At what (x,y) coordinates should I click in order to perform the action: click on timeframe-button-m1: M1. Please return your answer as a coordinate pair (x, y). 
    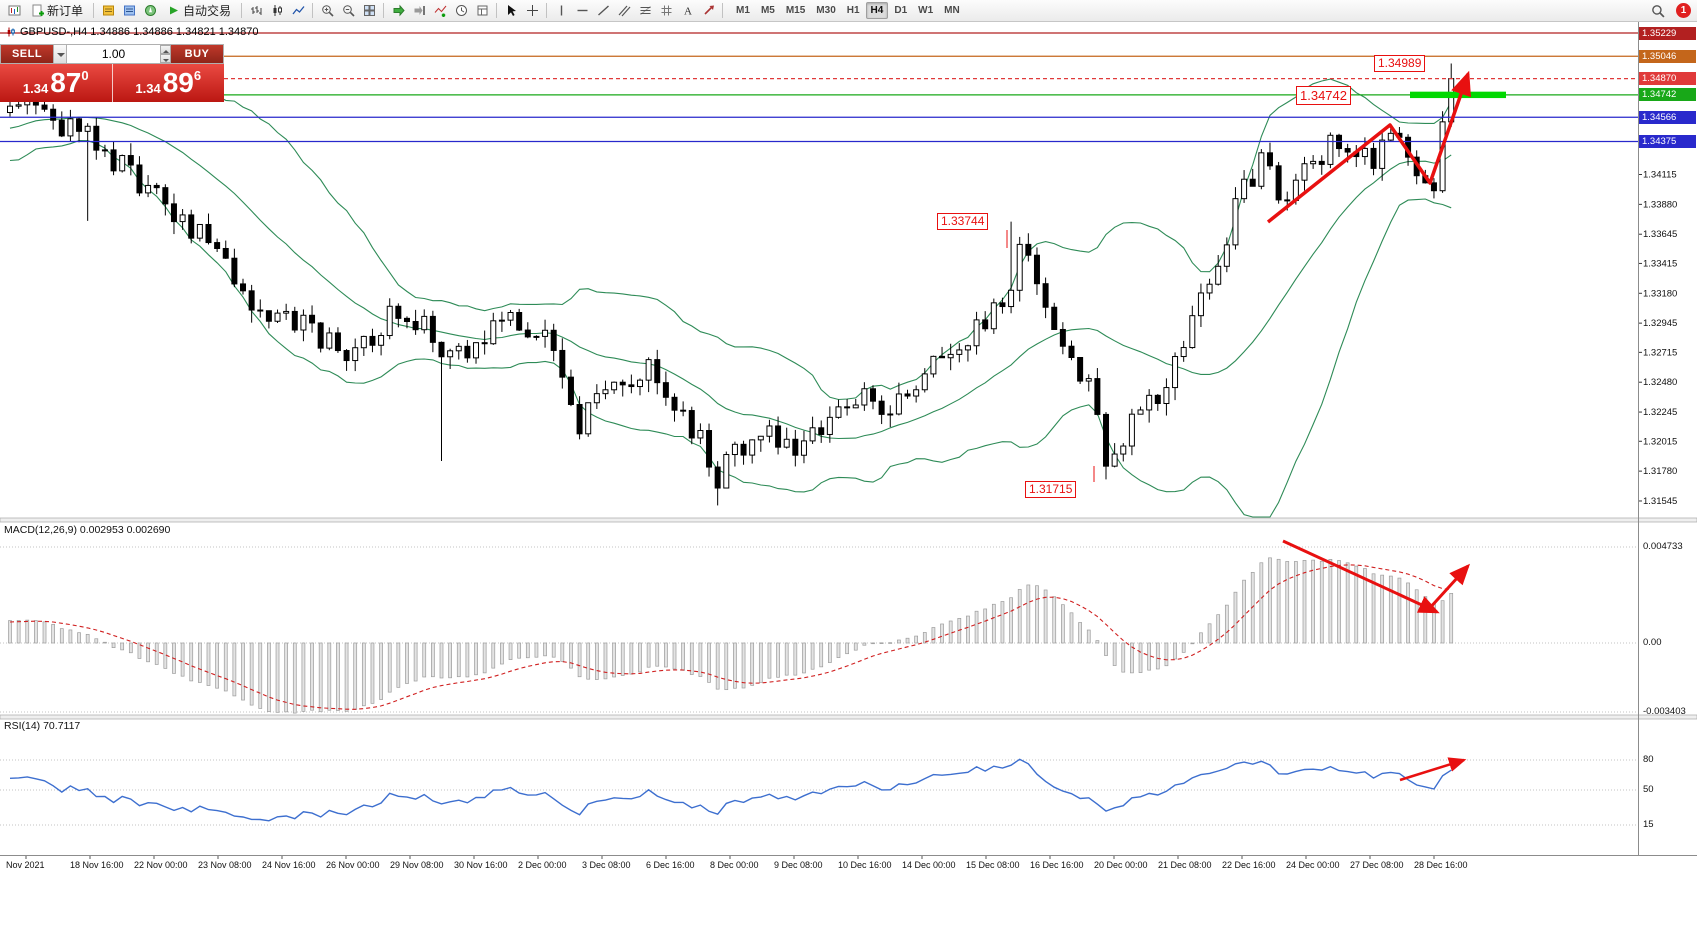
    Looking at the image, I should click on (743, 10).